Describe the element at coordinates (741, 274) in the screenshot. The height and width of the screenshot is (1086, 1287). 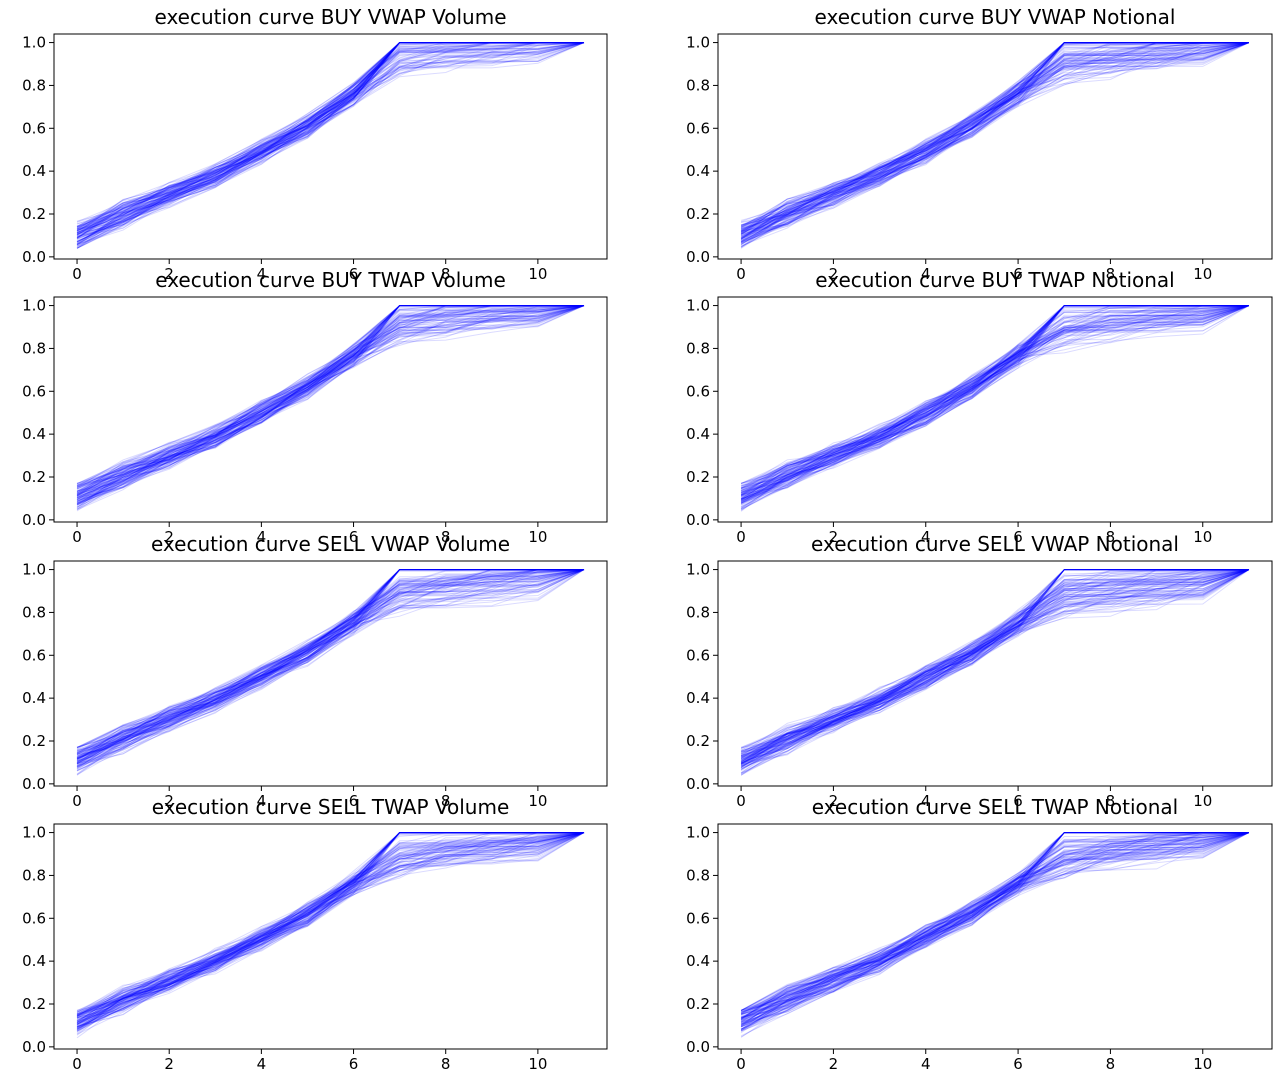
I see `x-tick-label: 0` at that location.